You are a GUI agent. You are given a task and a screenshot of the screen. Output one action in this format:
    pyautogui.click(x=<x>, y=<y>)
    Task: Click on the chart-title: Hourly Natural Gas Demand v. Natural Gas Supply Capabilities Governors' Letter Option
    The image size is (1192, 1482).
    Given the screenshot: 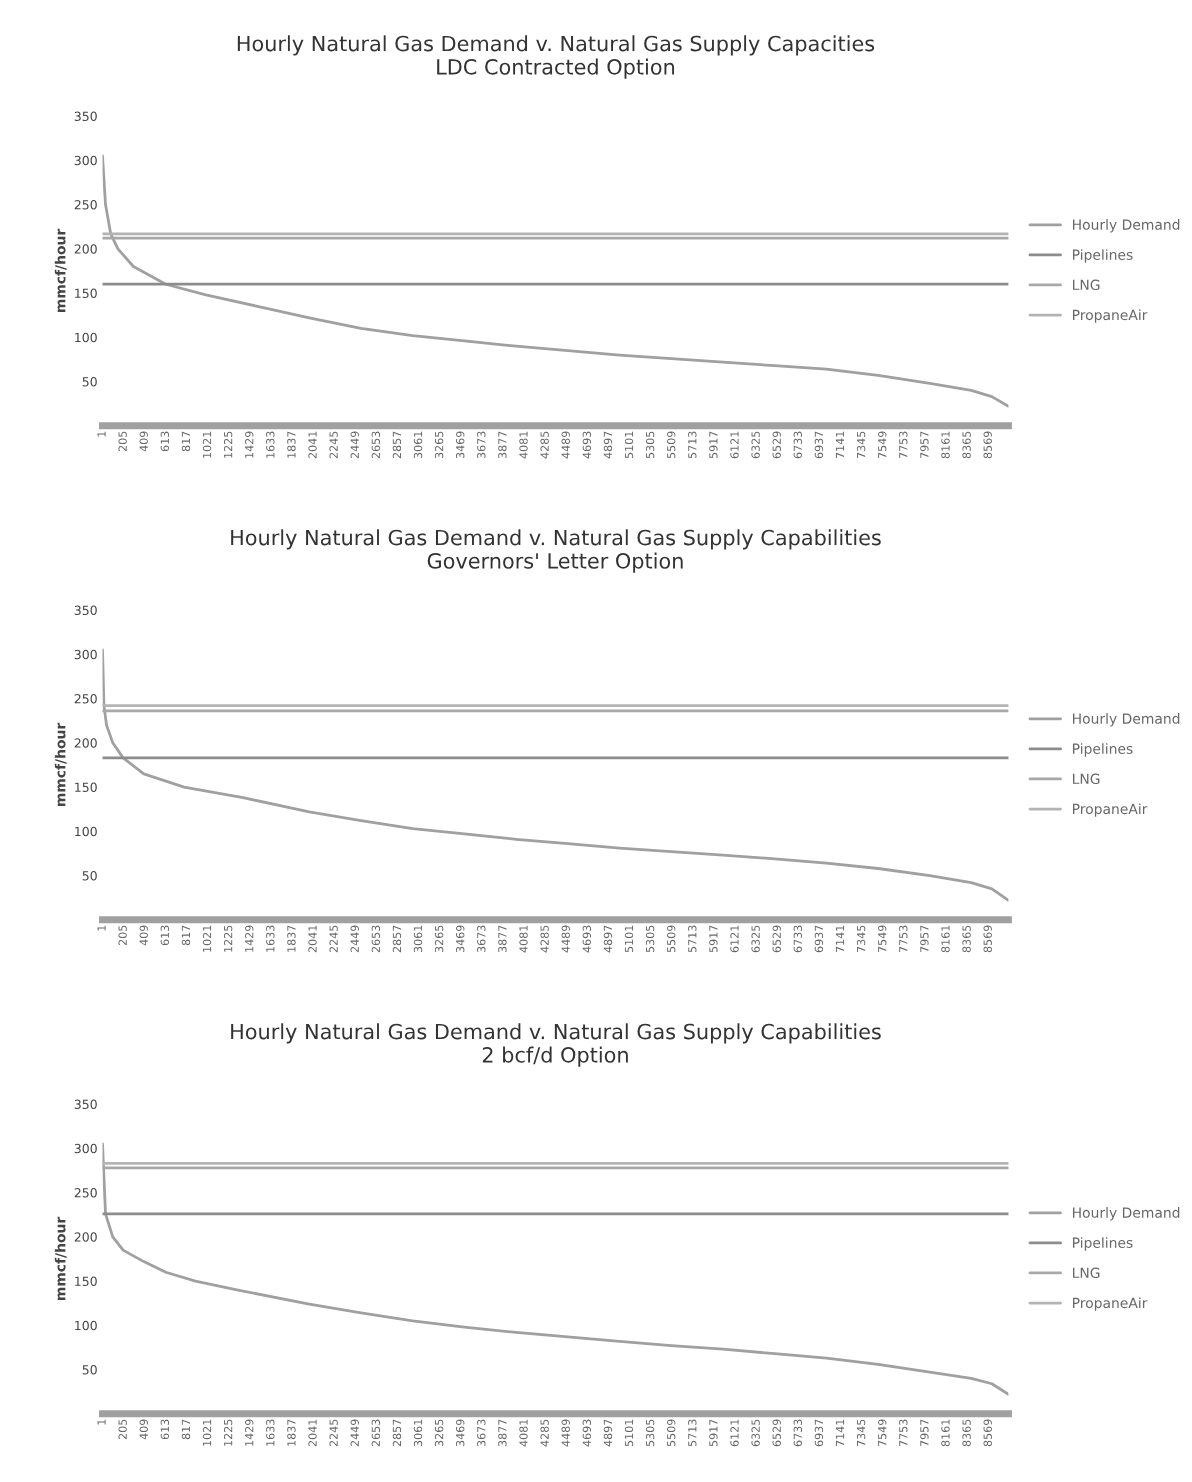 What is the action you would take?
    pyautogui.click(x=556, y=551)
    